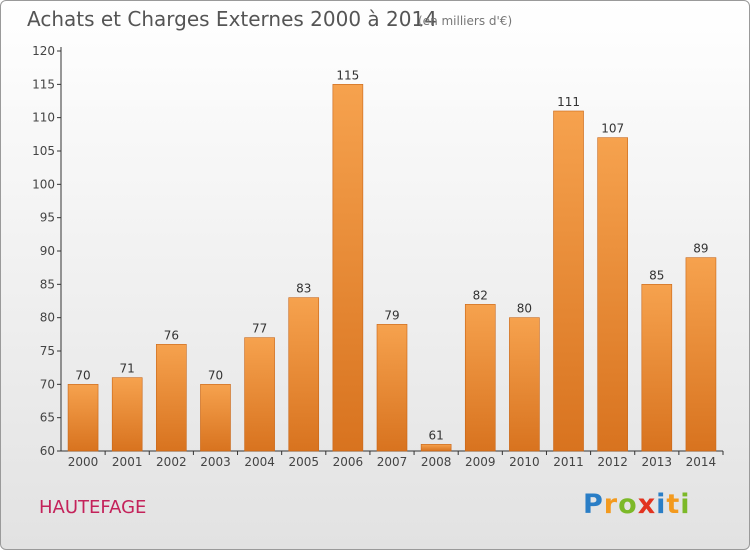 This screenshot has height=550, width=750. I want to click on y-tick-label: 95, so click(47, 218).